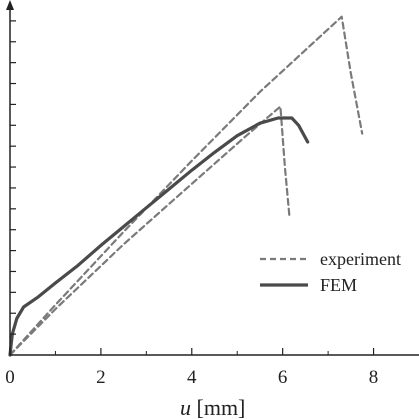  Describe the element at coordinates (10, 5) in the screenshot. I see `y-axis-arrow-icon` at that location.